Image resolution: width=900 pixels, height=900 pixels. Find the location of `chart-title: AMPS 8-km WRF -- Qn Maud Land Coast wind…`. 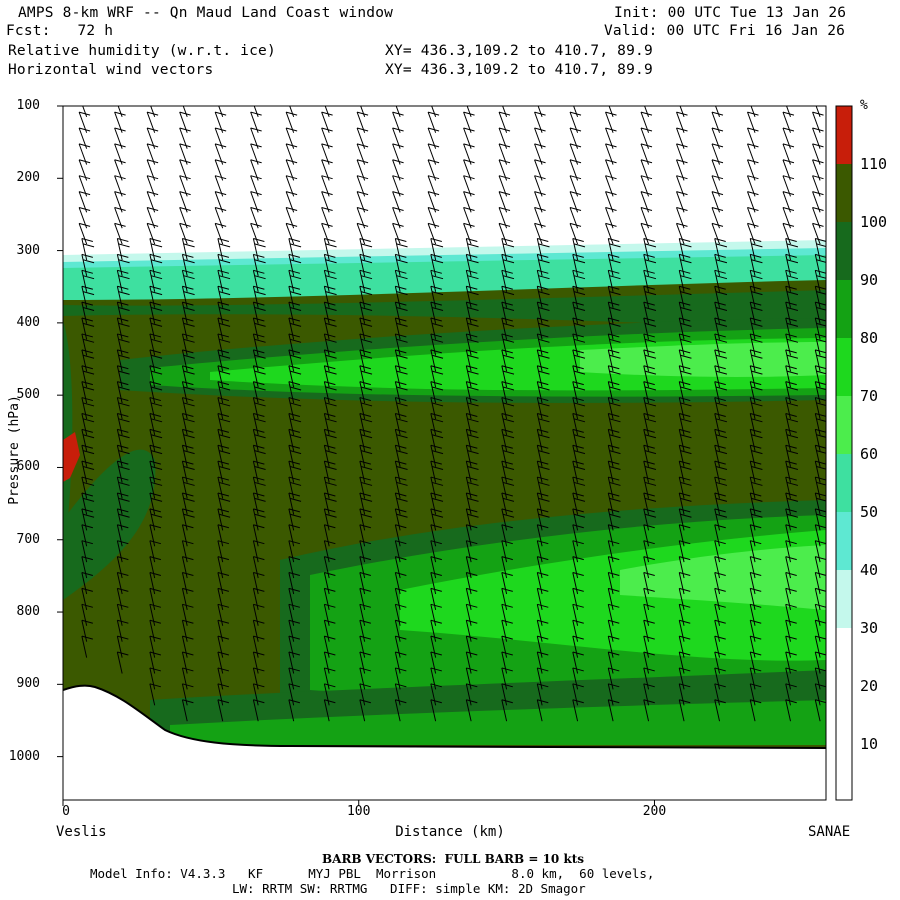

chart-title: AMPS 8-km WRF -- Qn Maud Land Coast wind… is located at coordinates (206, 13).